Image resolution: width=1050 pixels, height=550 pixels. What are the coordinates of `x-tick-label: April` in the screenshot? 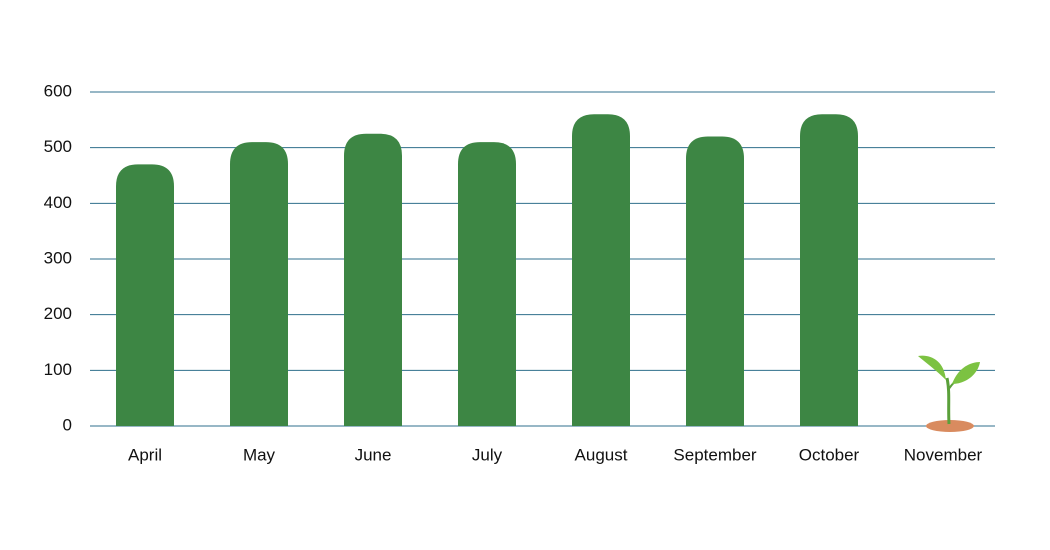 It's located at (145, 454).